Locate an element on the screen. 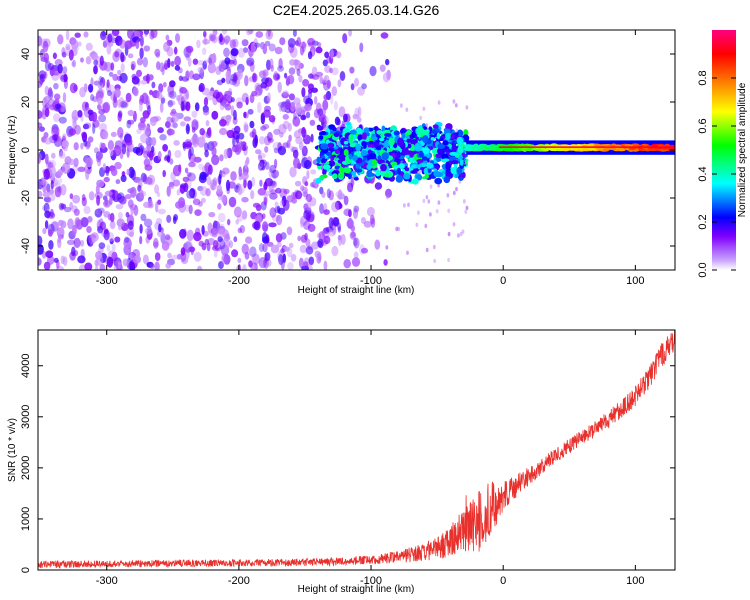  colorbar-label: Normalized spectral amplitude is located at coordinates (742, 149).